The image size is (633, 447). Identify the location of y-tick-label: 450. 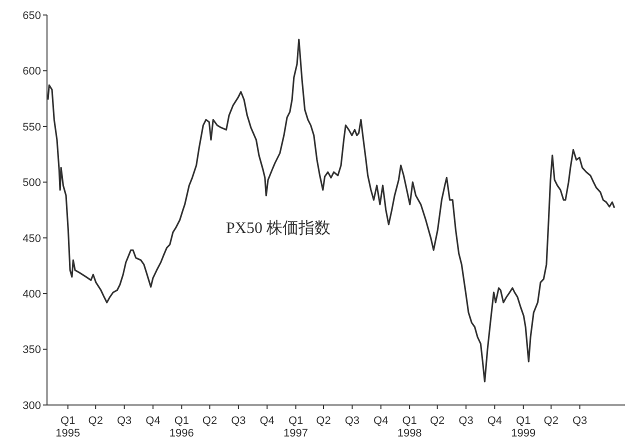
(31, 238).